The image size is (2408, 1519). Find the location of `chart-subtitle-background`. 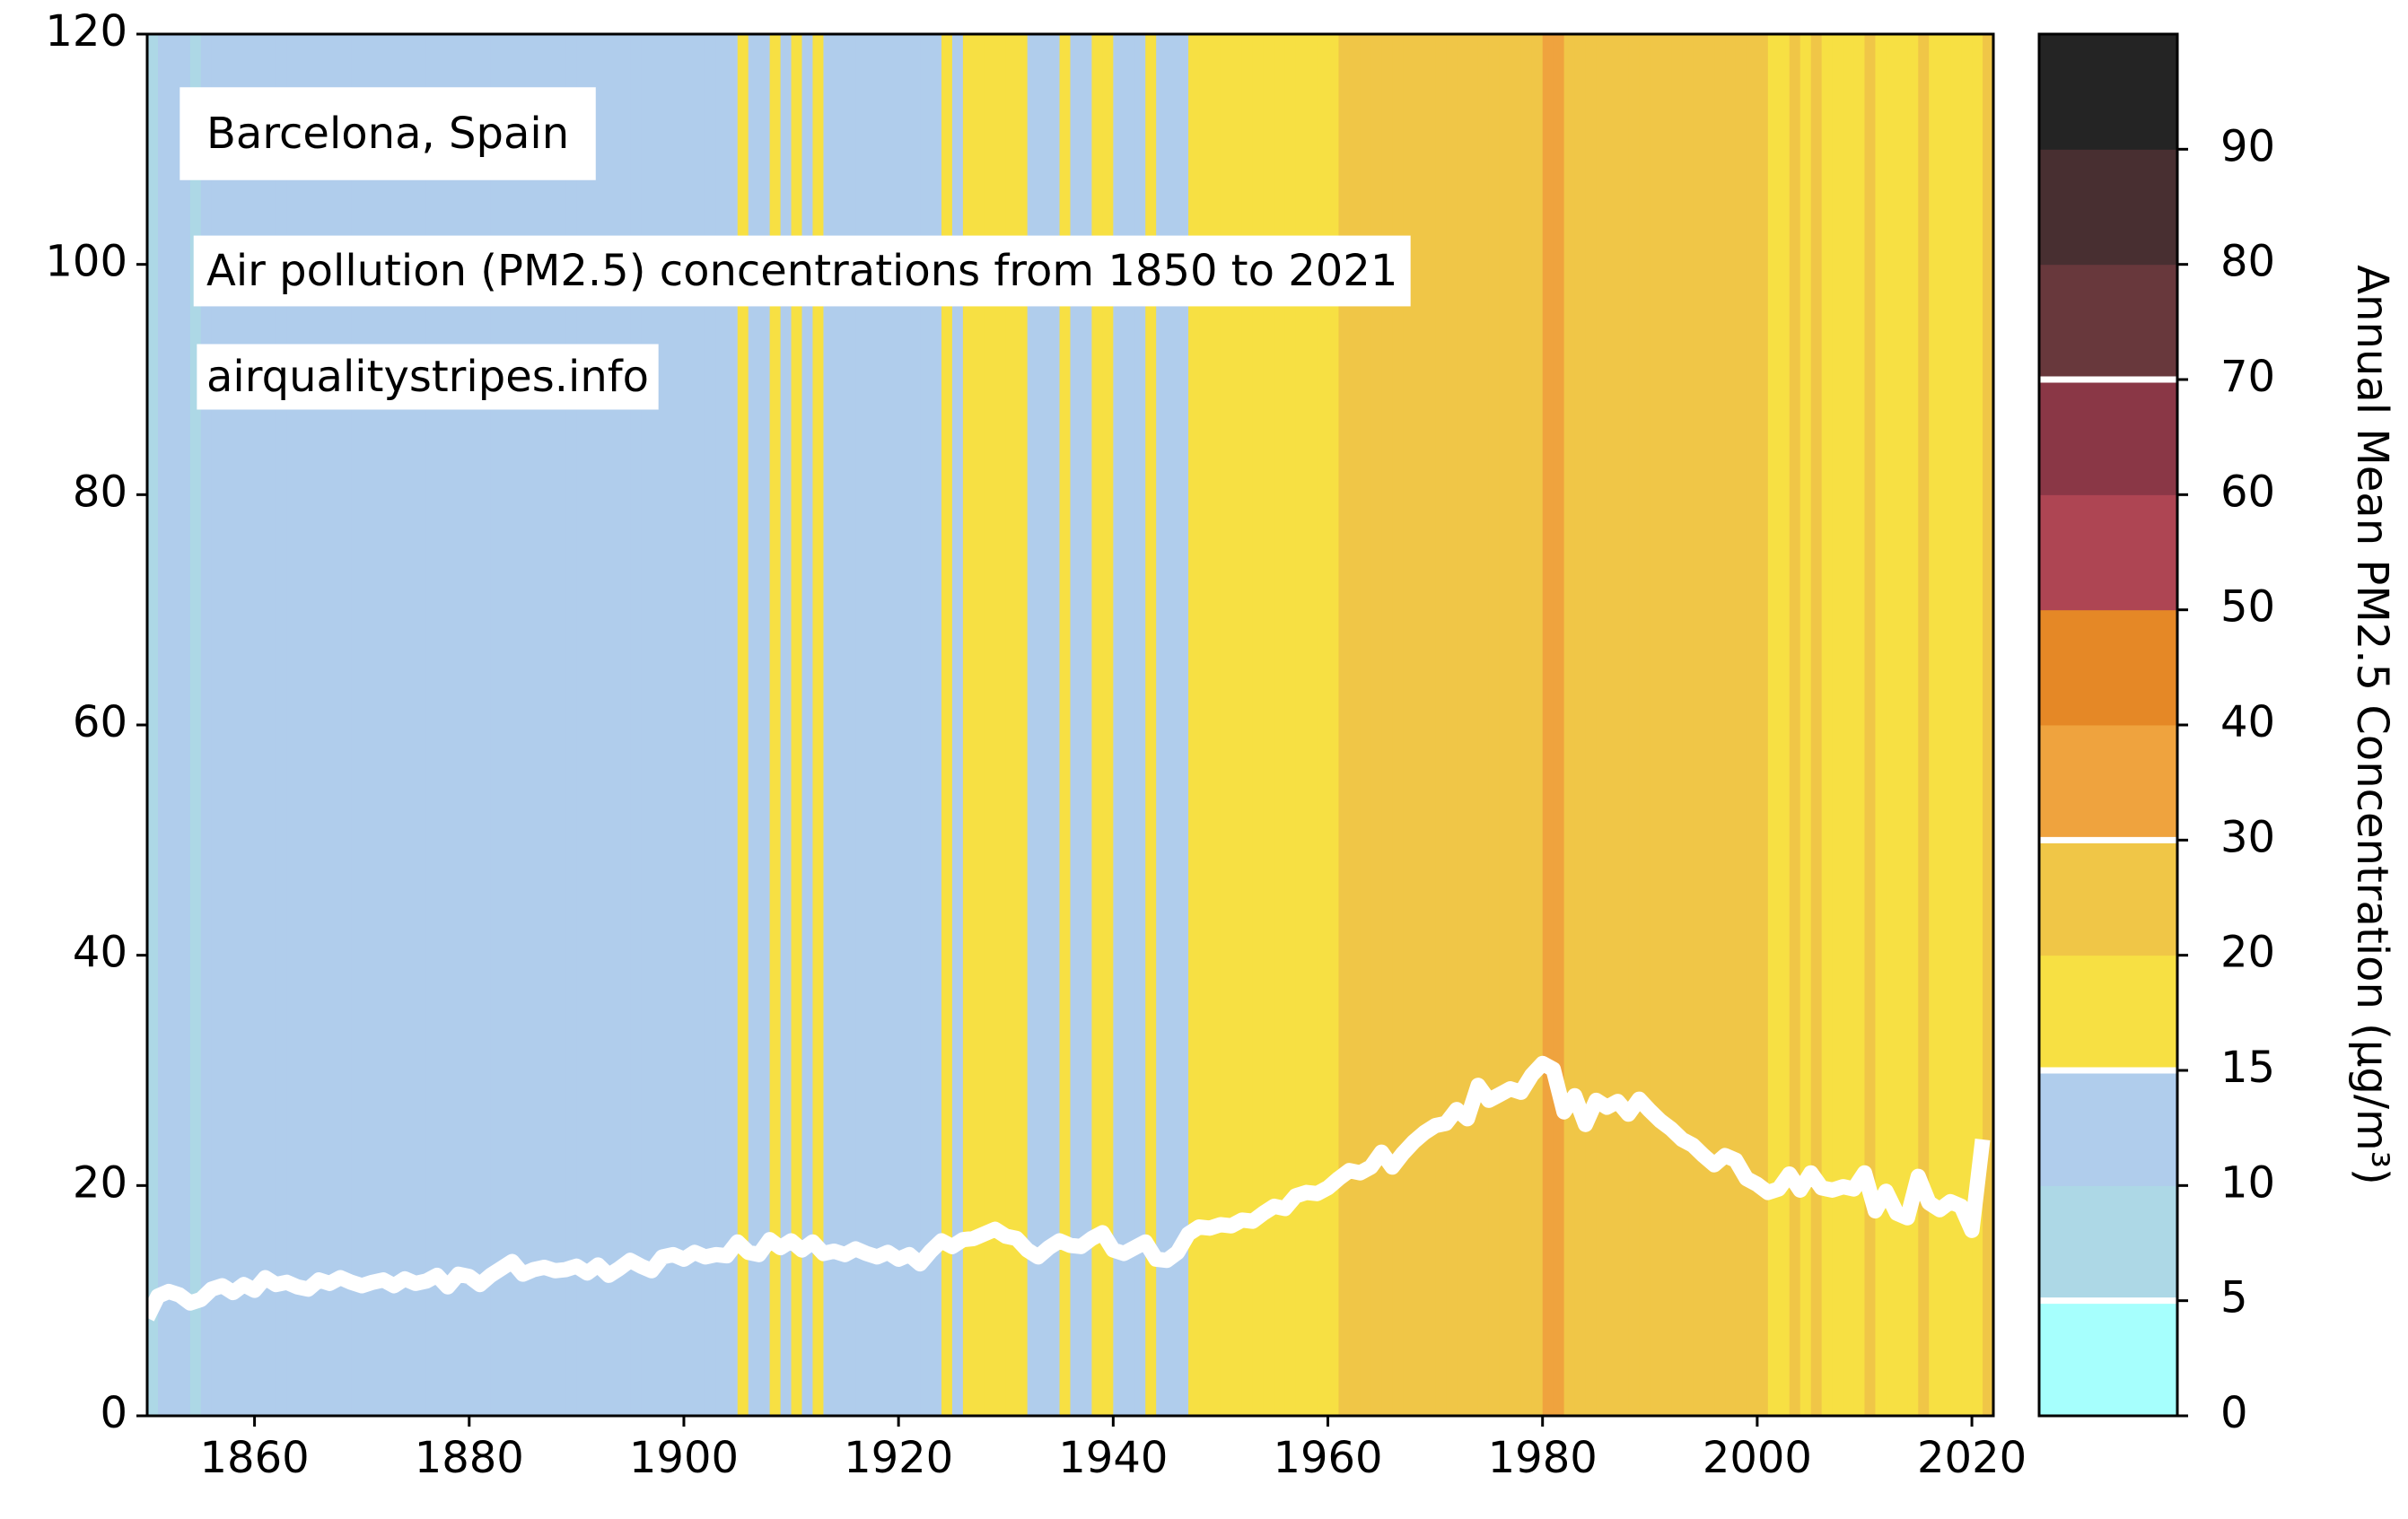

chart-subtitle-background is located at coordinates (802, 271).